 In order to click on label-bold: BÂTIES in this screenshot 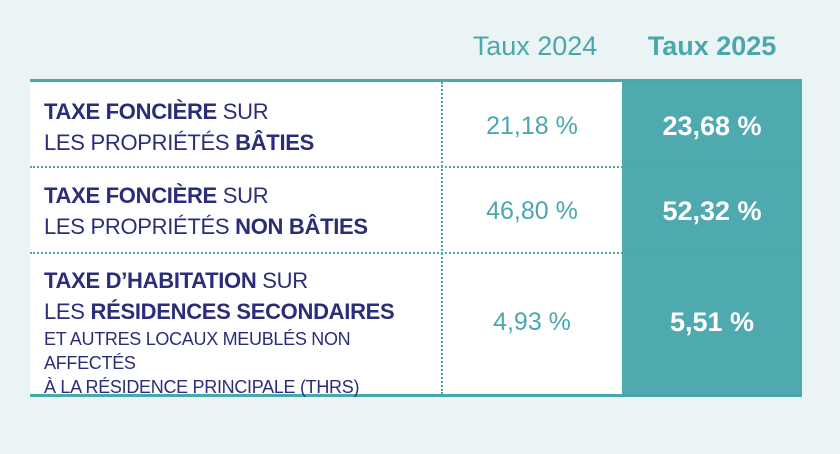, I will do `click(274, 142)`.